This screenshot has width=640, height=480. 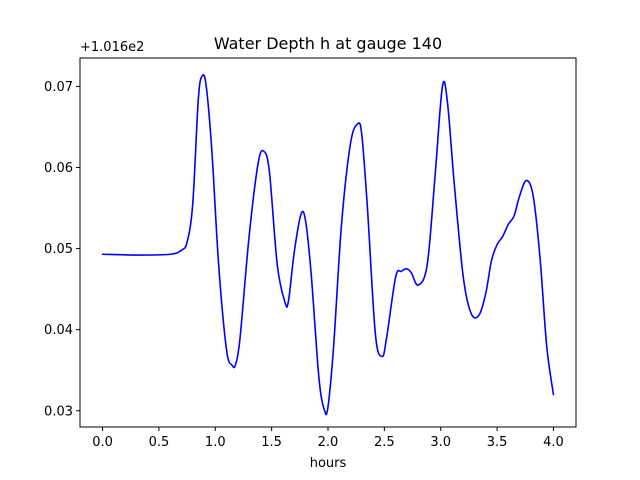 I want to click on y-offset-text: +1.016e2, so click(x=112, y=47).